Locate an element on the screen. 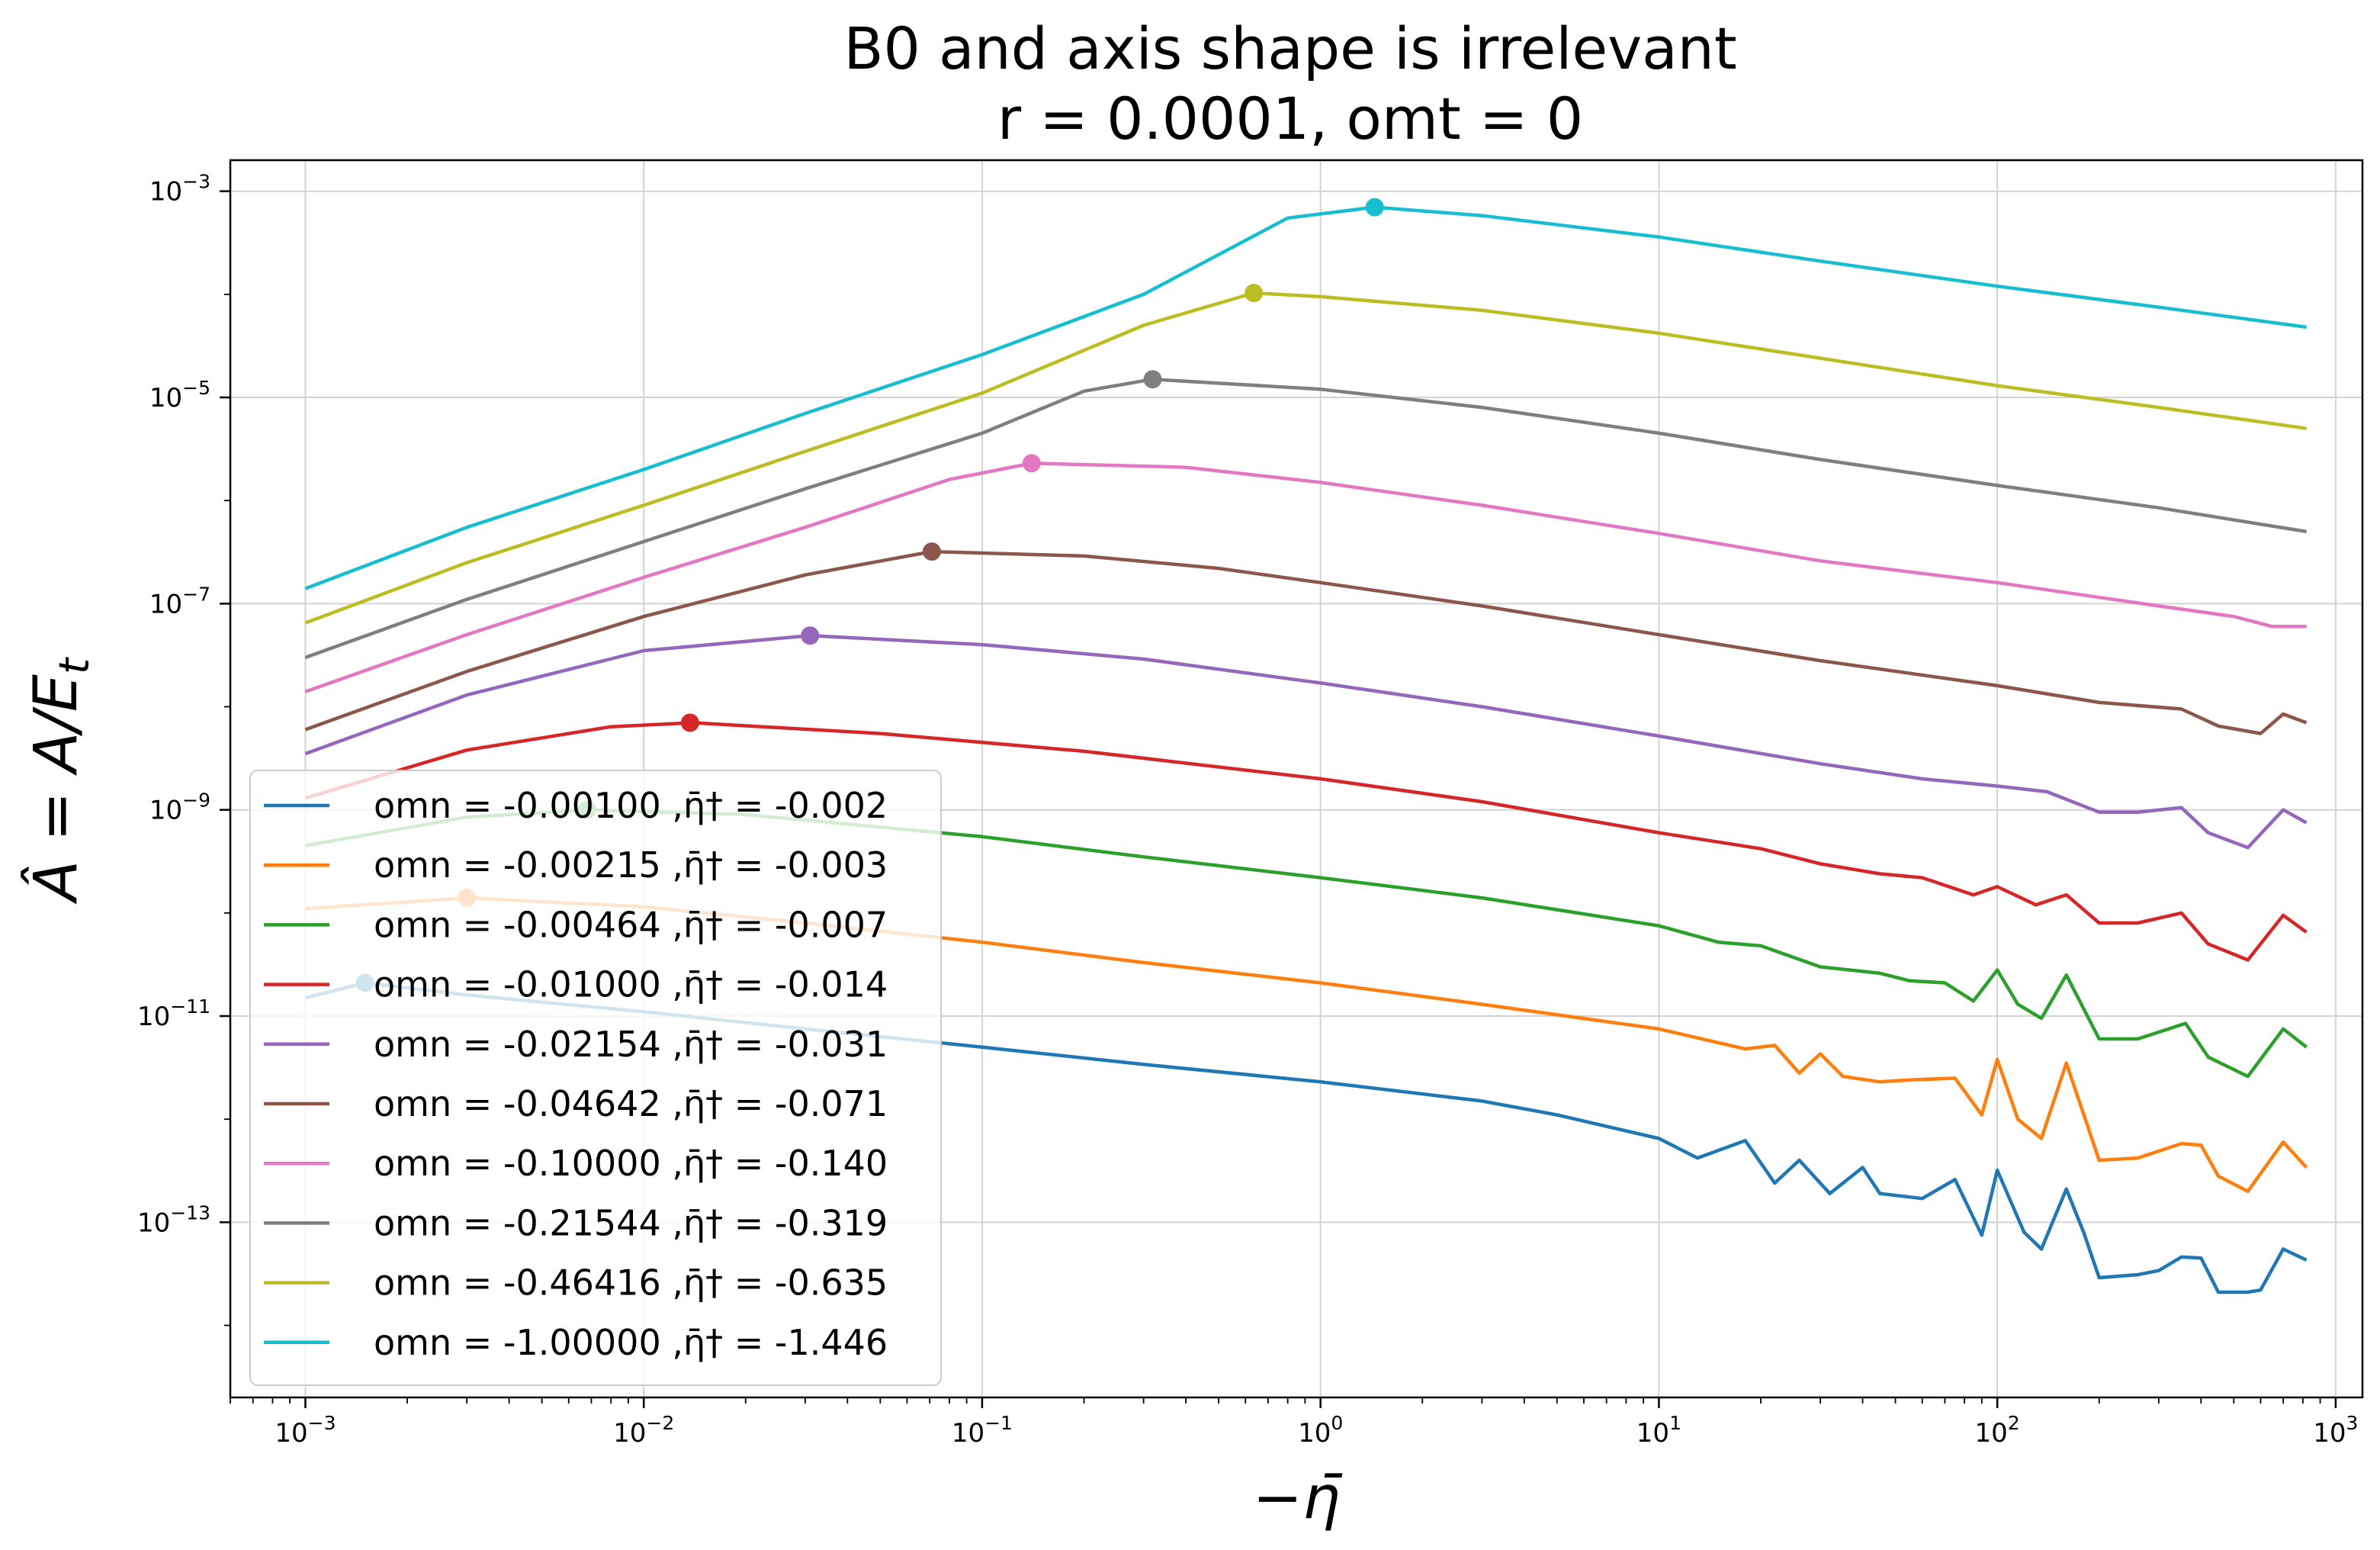 The width and height of the screenshot is (2380, 1550). y-tick-label: 10⁻¹³ is located at coordinates (173, 1219).